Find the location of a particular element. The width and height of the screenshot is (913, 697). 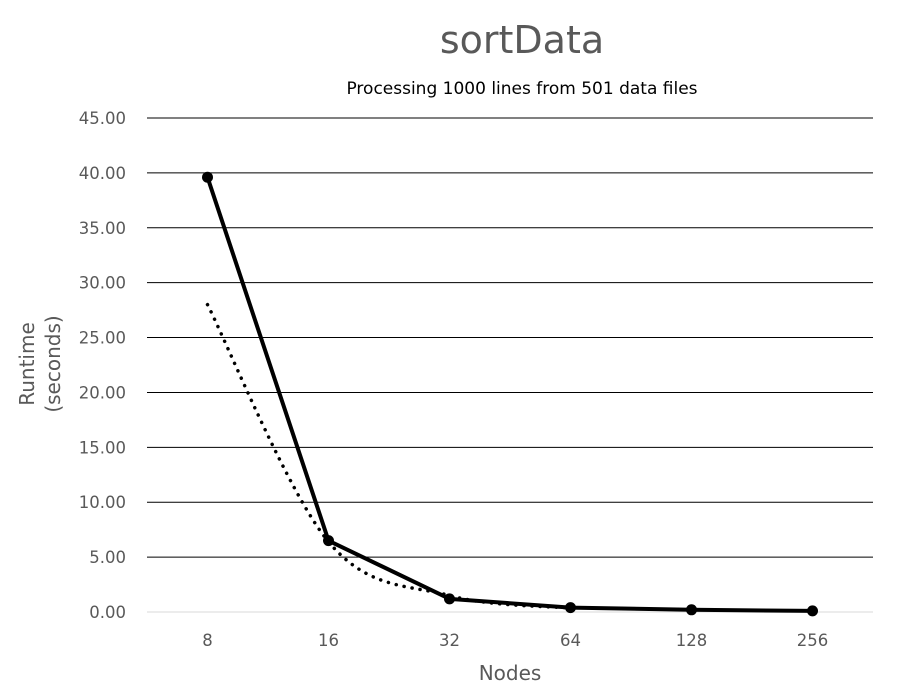

y-tick-label: 20.00 is located at coordinates (102, 392).